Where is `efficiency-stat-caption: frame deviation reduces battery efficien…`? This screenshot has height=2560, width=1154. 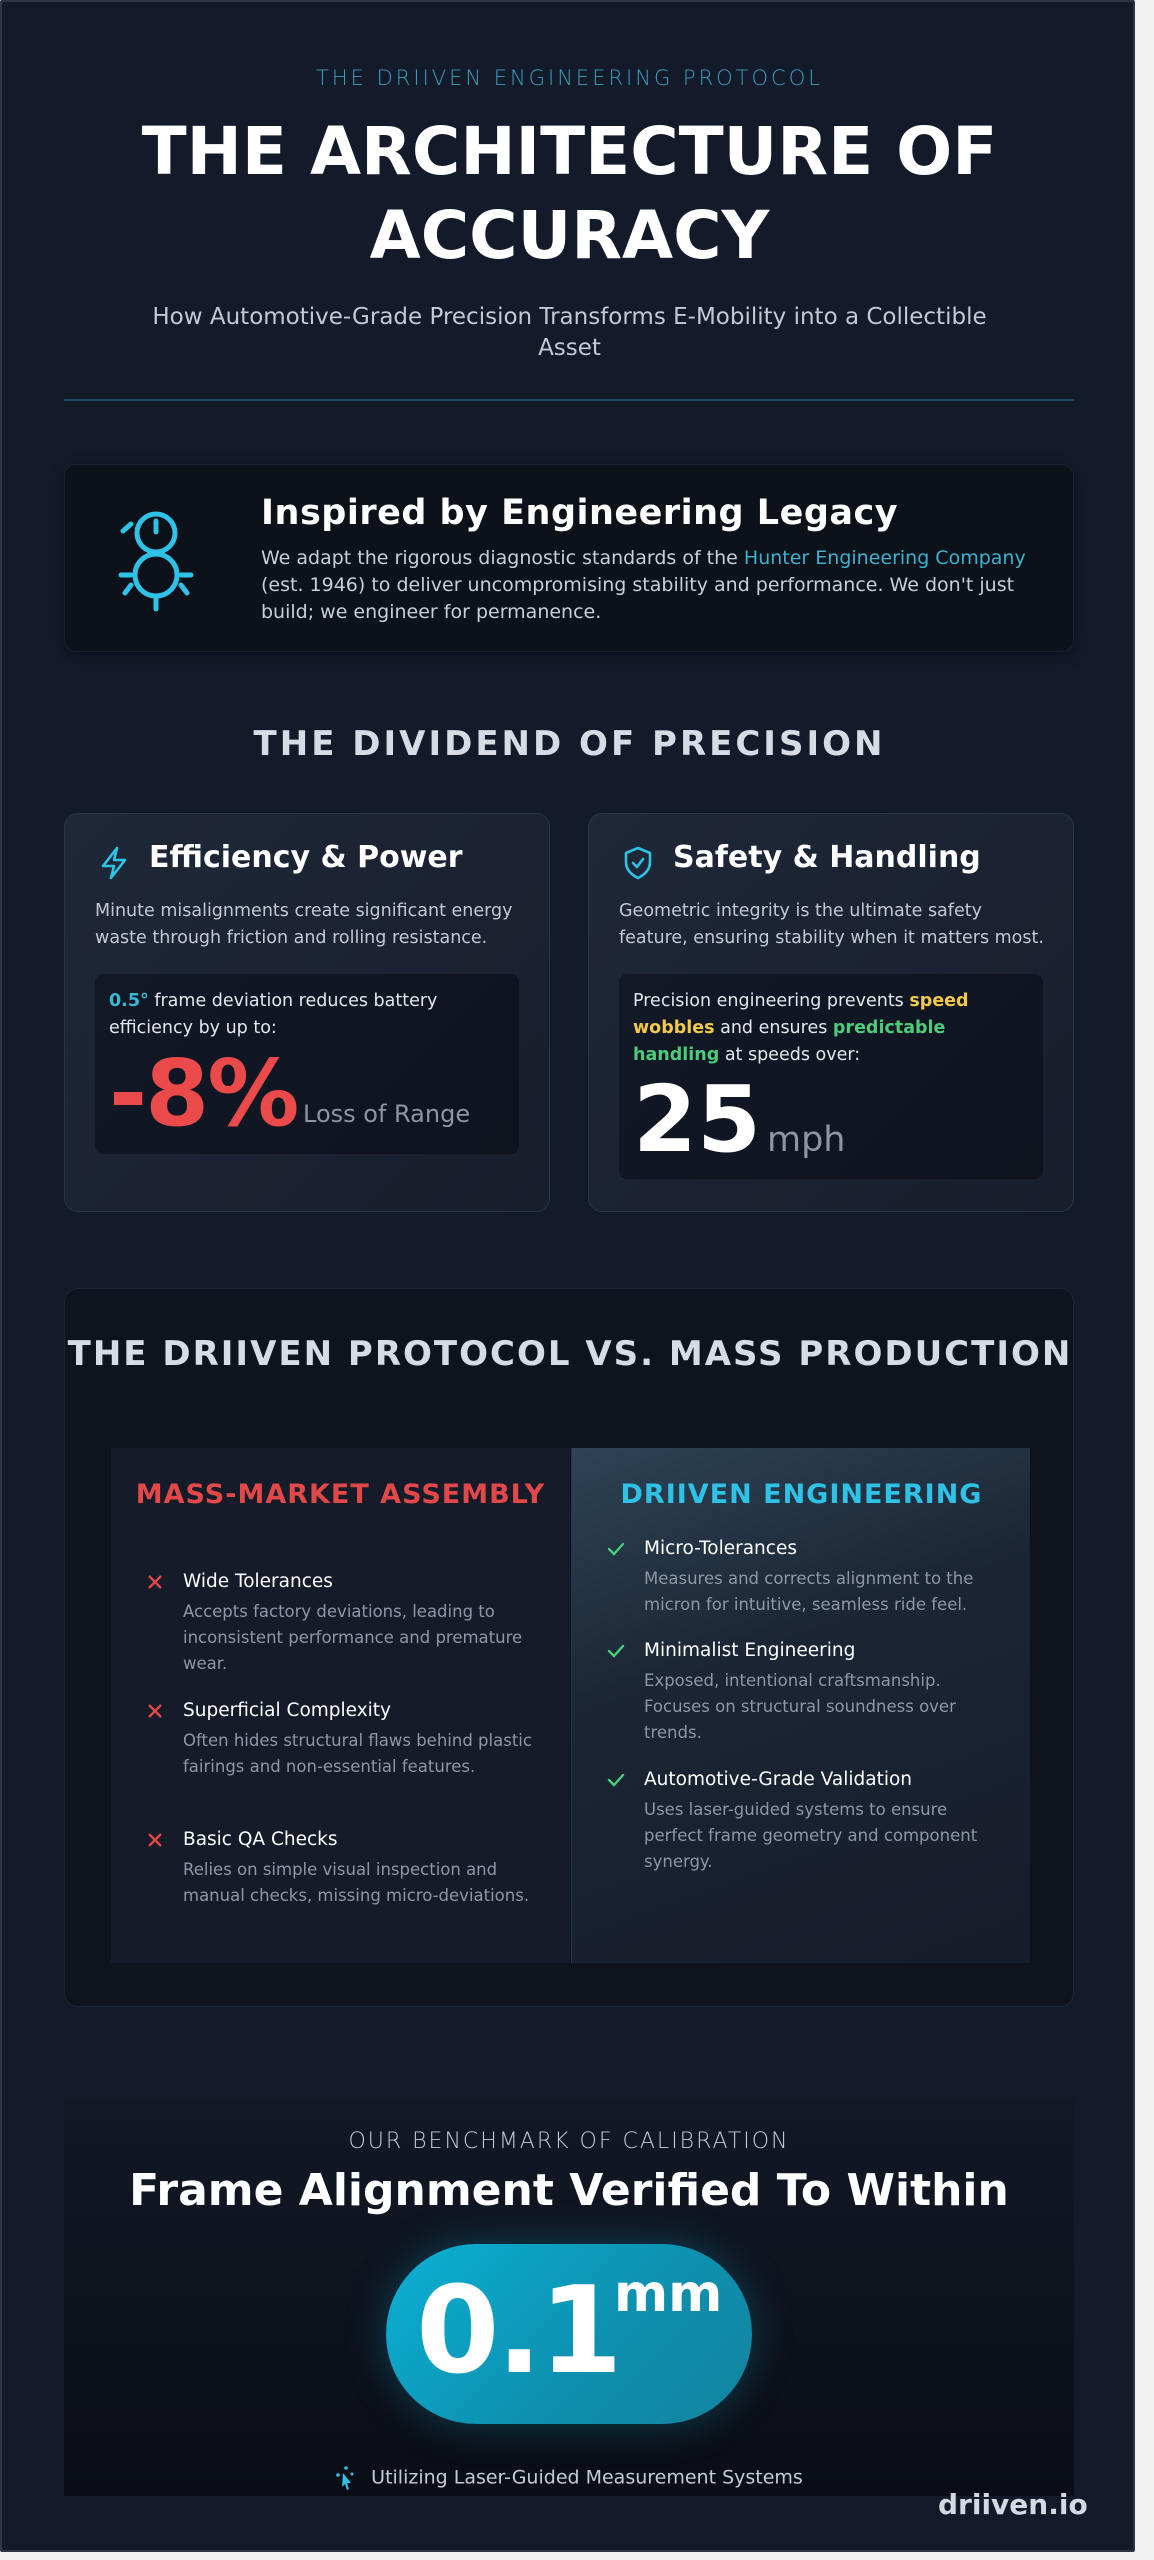 efficiency-stat-caption: frame deviation reduces battery efficien… is located at coordinates (273, 1014).